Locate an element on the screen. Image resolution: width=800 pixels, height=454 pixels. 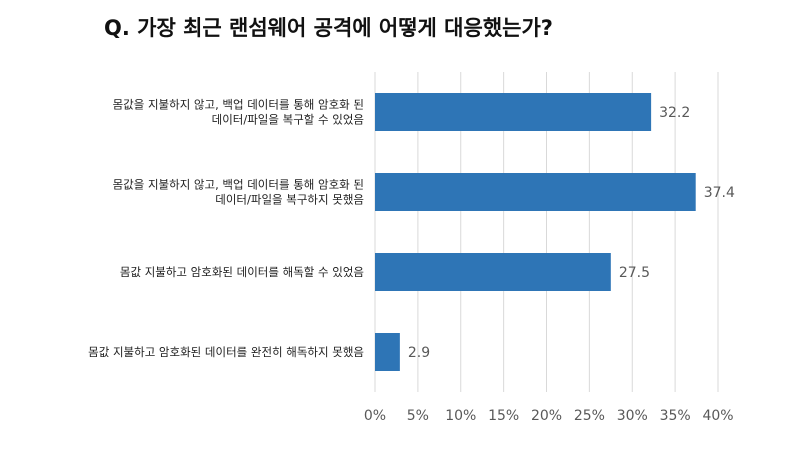
x-tick-label-1: 5% is located at coordinates (418, 416).